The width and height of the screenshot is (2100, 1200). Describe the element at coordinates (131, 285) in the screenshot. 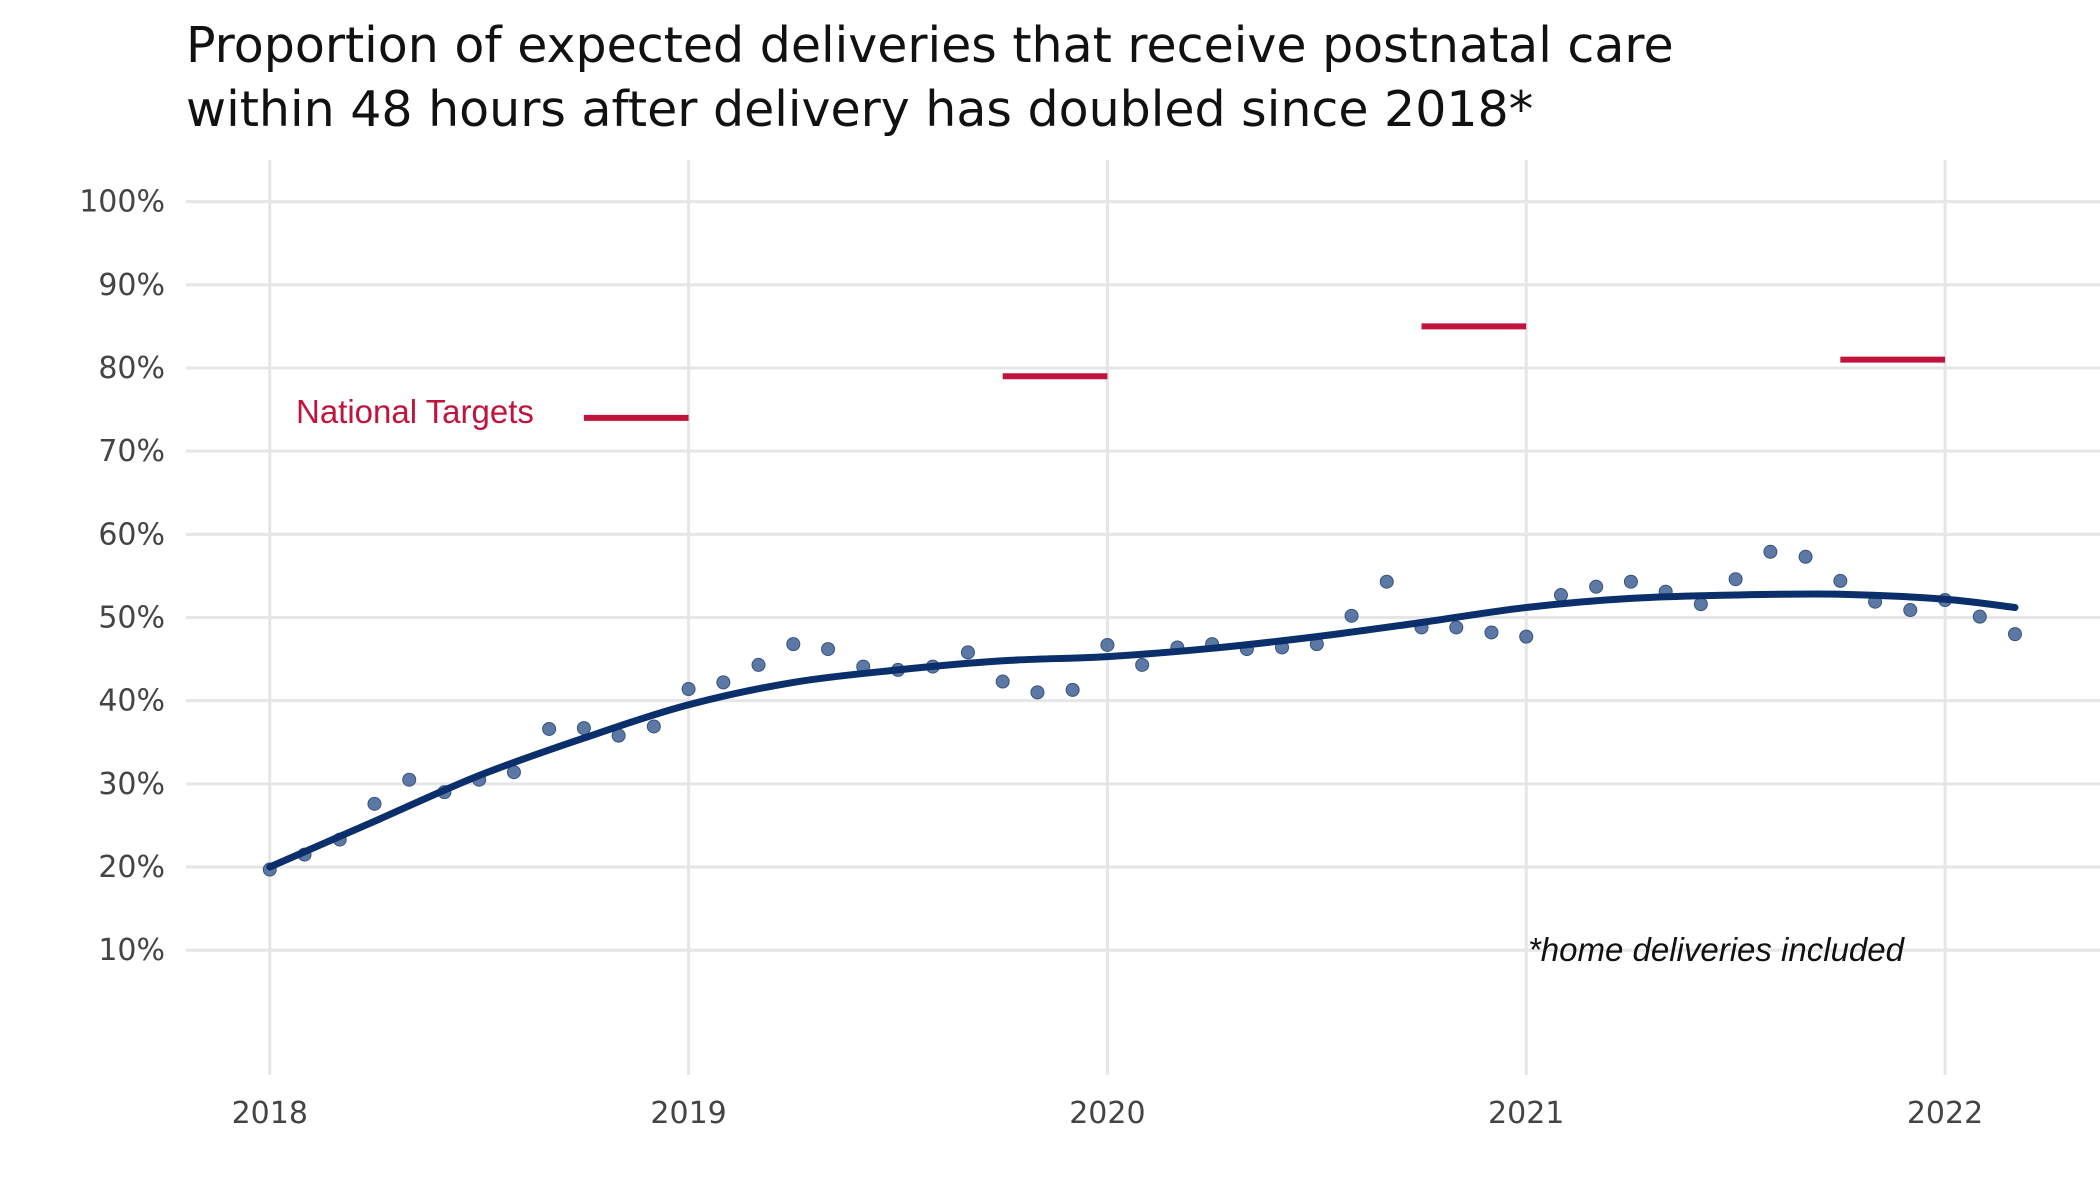

I see `y-tick-label: 90%` at that location.